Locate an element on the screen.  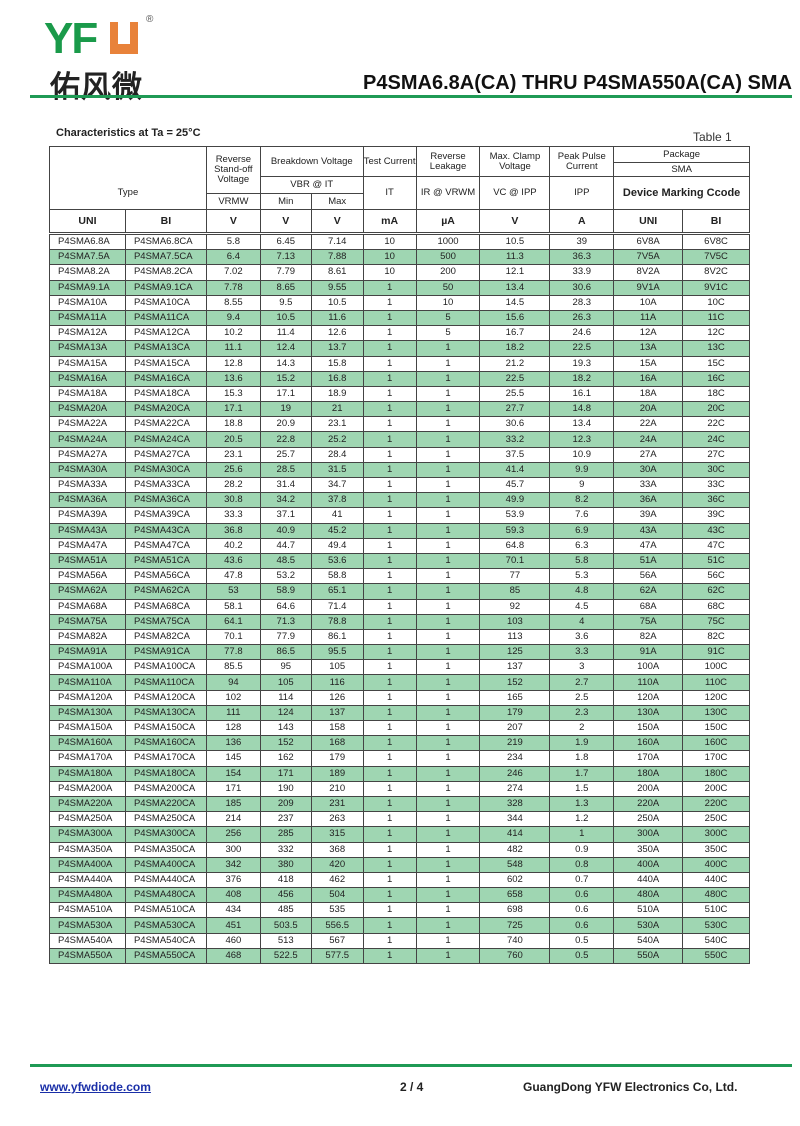
table-cell: 20.5 is located at coordinates (233, 439).